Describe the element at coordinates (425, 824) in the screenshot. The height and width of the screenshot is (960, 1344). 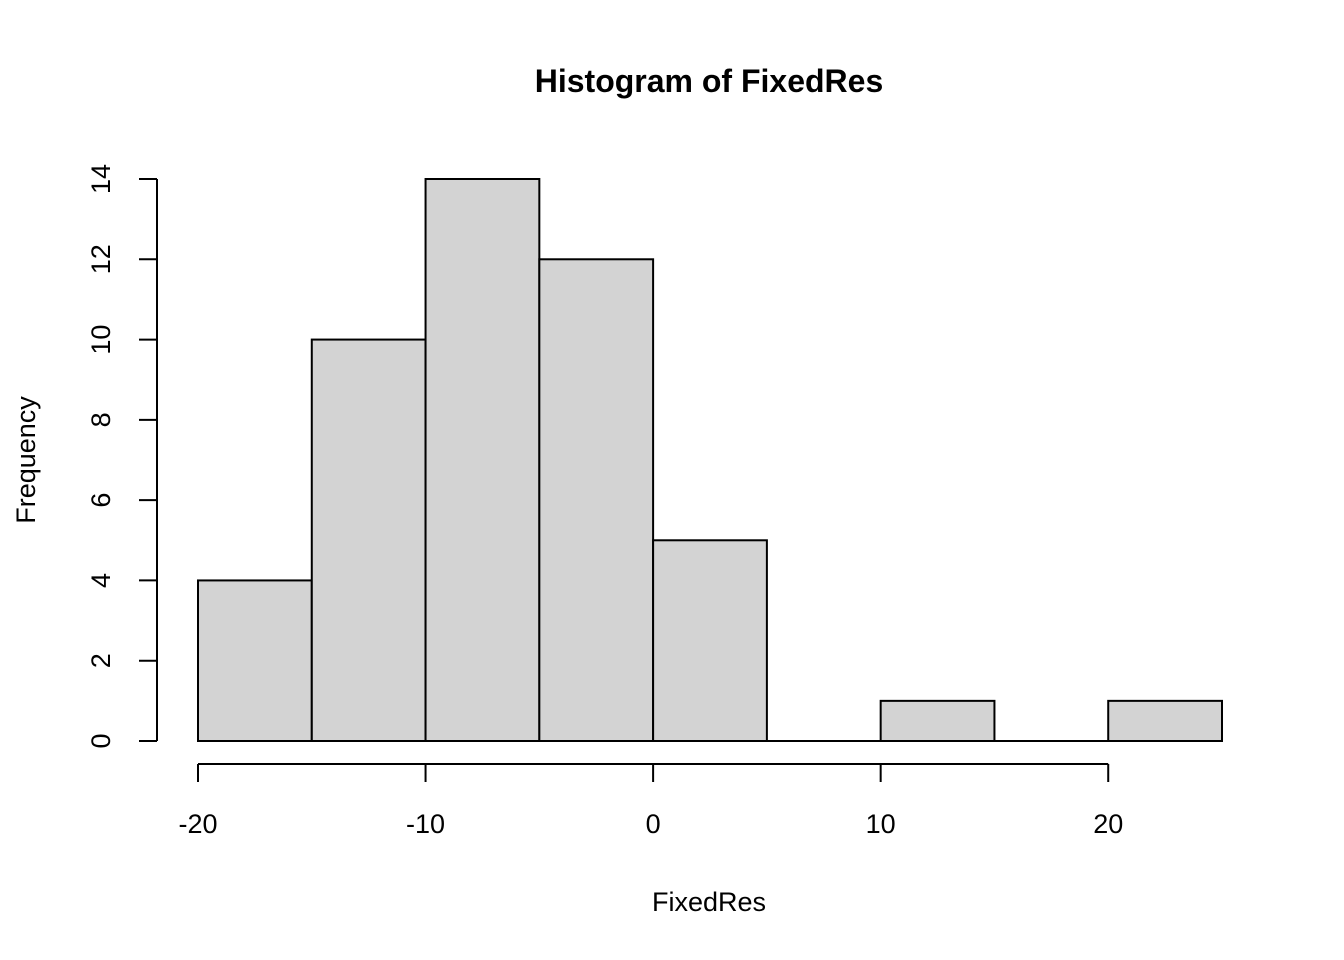
I see `x-tick-label: -10` at that location.